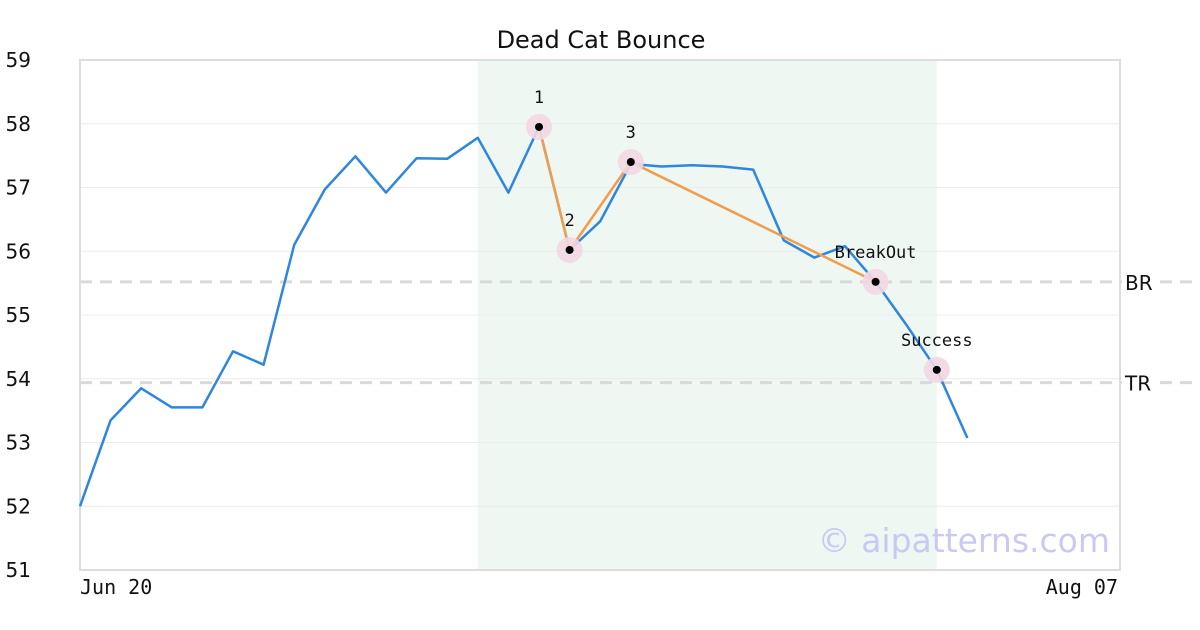 The width and height of the screenshot is (1200, 630). What do you see at coordinates (964, 540) in the screenshot?
I see `watermark: © aipatterns.com` at bounding box center [964, 540].